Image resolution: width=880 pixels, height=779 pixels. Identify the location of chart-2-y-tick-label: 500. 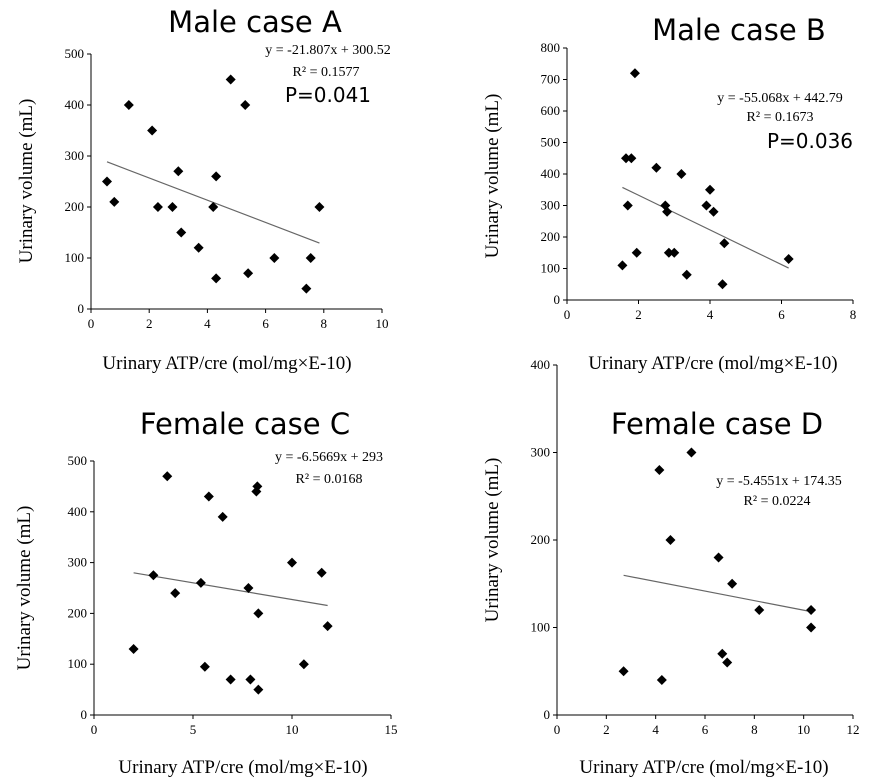
(551, 142).